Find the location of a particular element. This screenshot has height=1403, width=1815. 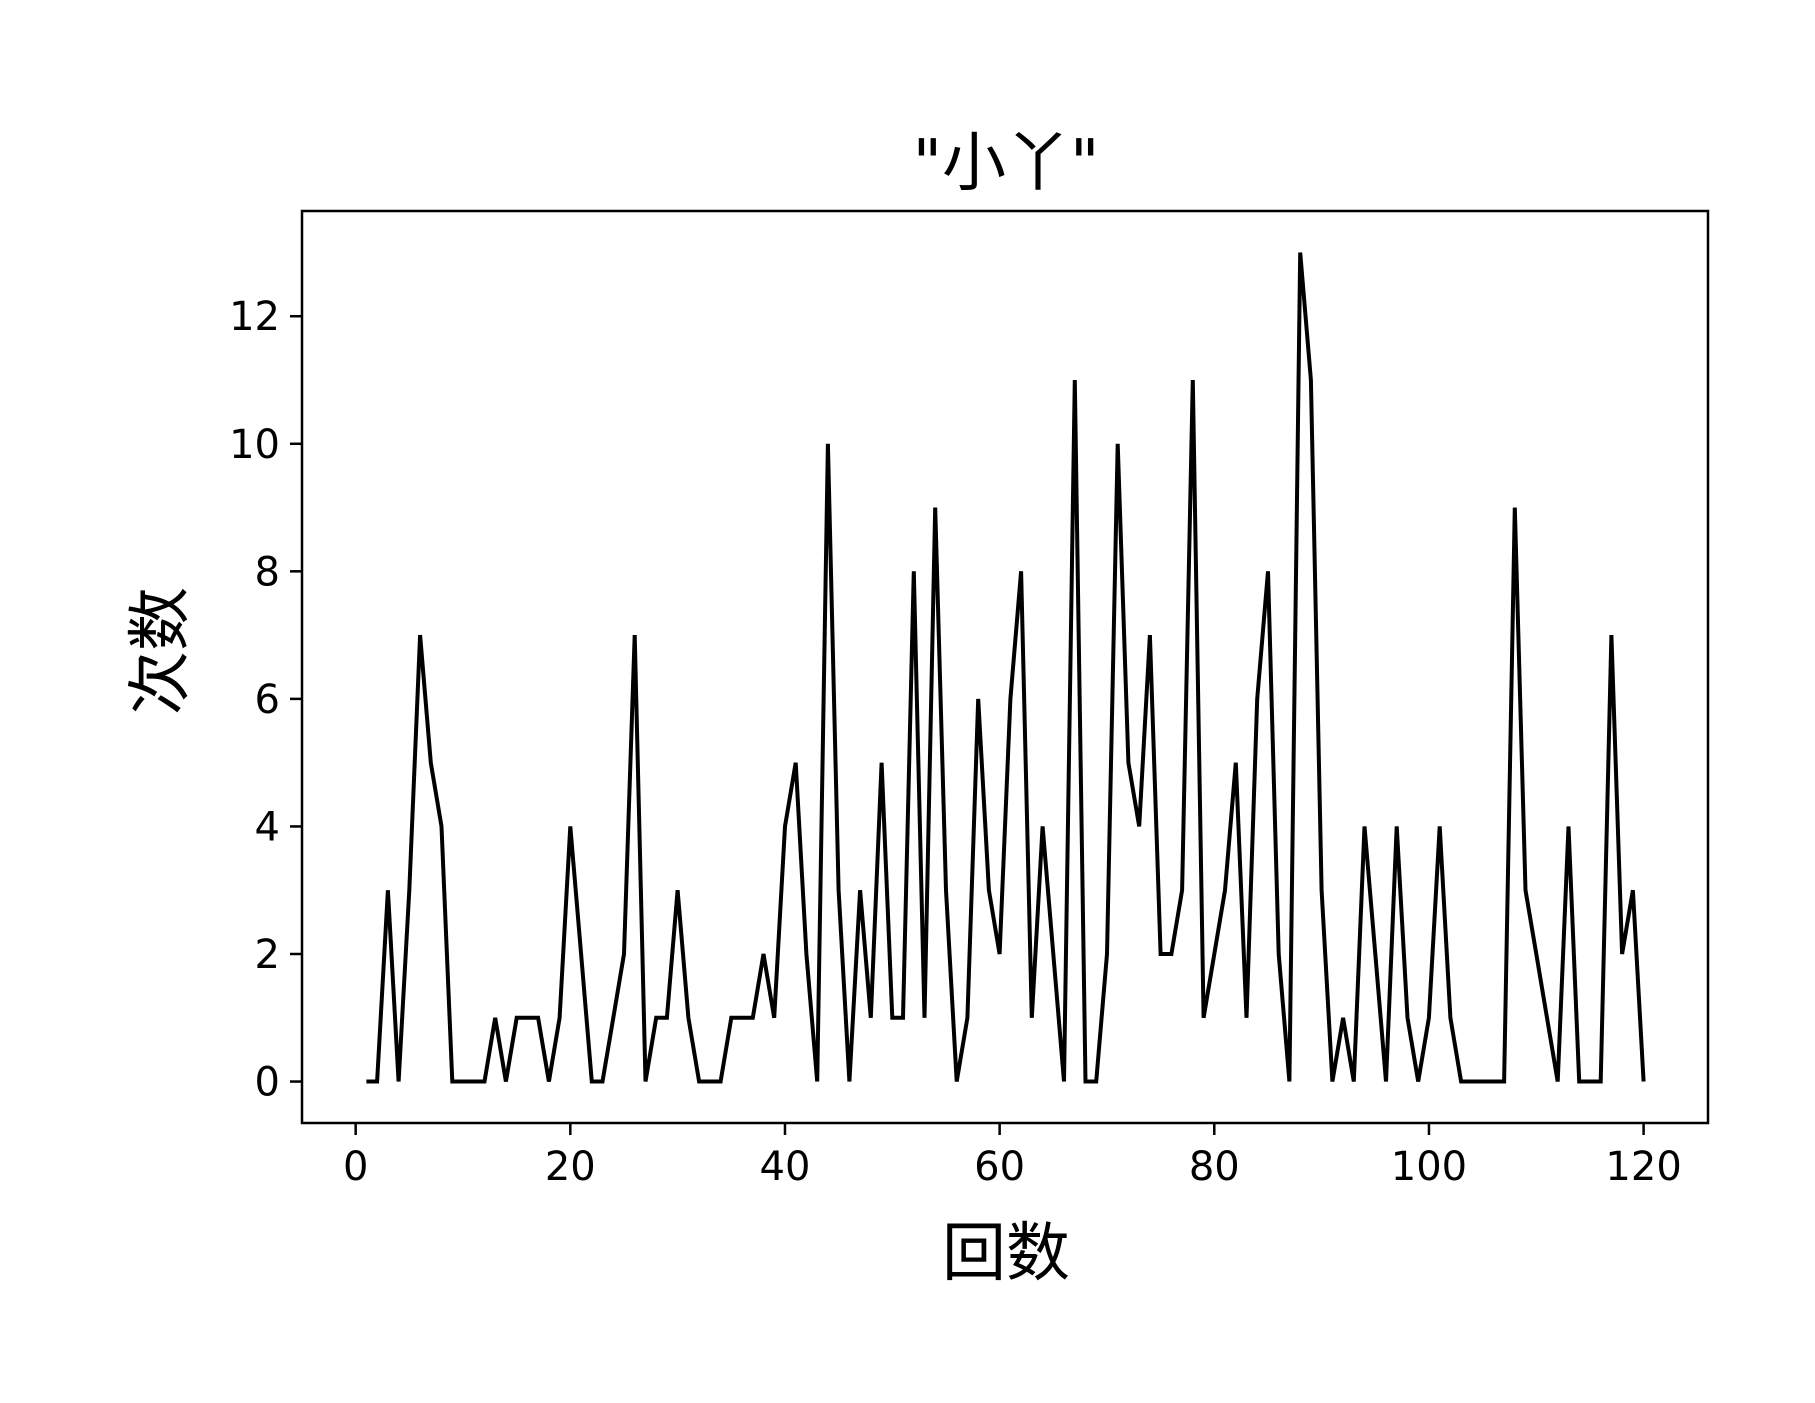

y-tick-label: 10 is located at coordinates (254, 445).